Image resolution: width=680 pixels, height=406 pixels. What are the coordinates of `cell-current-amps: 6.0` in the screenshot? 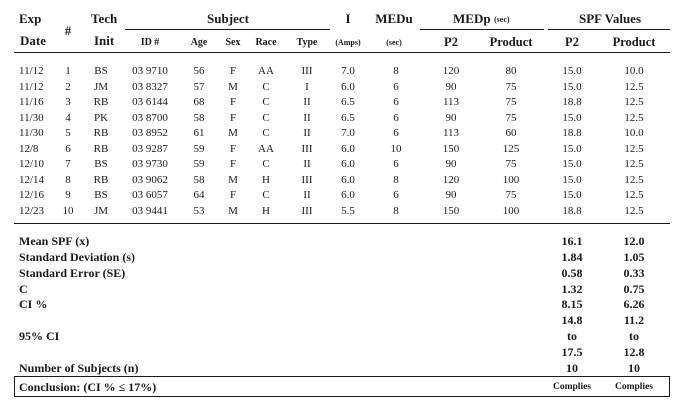 It's located at (348, 179).